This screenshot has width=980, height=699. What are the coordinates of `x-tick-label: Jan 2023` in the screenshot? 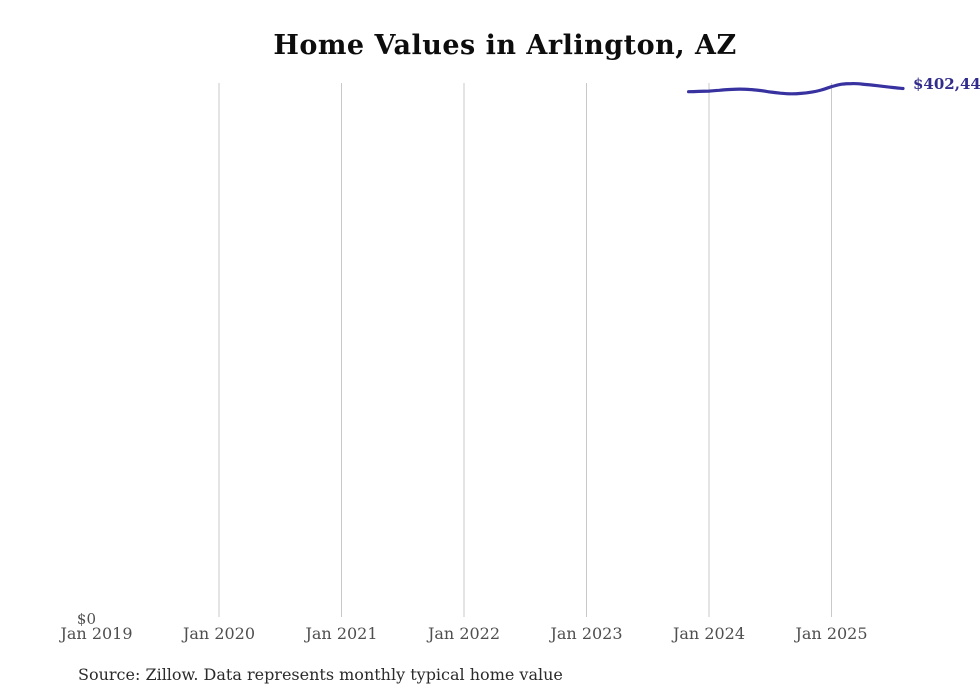 It's located at (586, 633).